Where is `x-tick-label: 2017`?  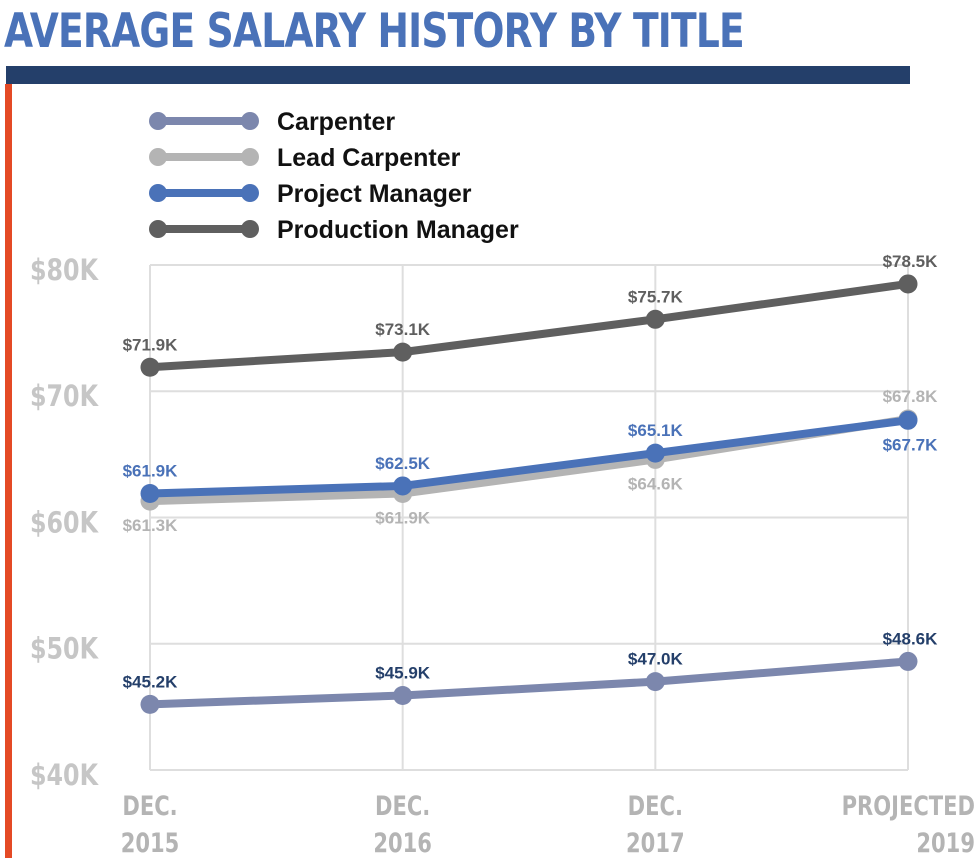
x-tick-label: 2017 is located at coordinates (655, 842).